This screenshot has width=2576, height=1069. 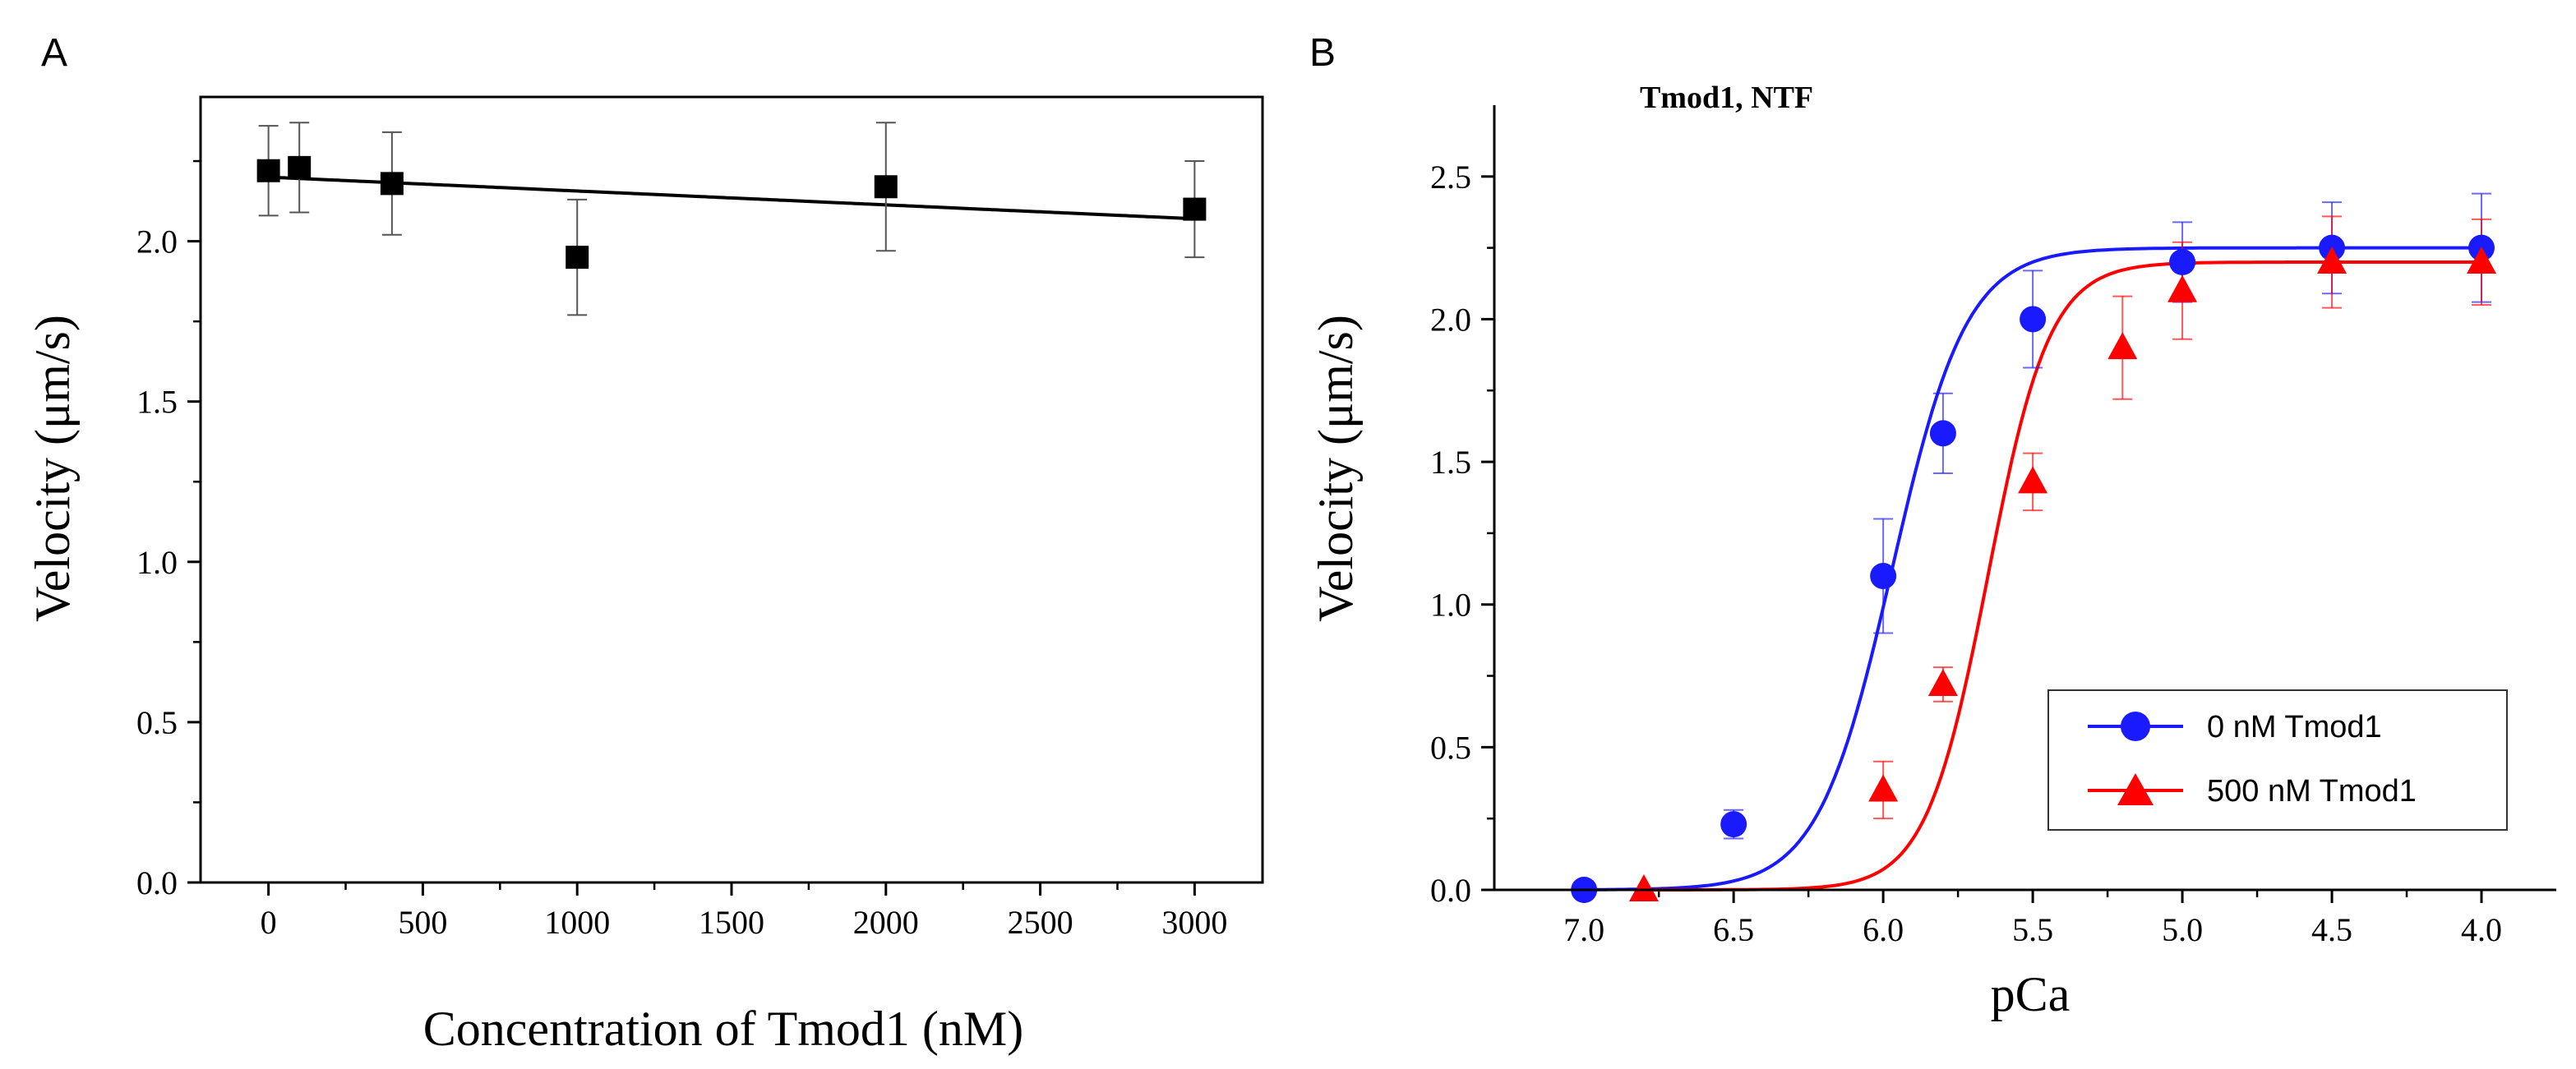 I want to click on panel-b-y-axis-title: Velocity (μm/s), so click(x=1336, y=468).